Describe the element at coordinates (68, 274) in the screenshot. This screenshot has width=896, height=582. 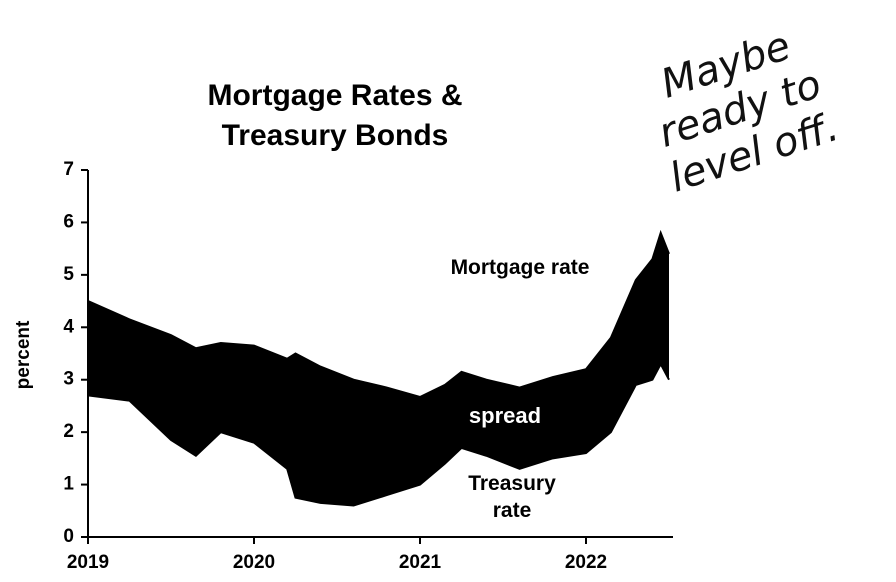
I see `y-tick-label: 5` at that location.